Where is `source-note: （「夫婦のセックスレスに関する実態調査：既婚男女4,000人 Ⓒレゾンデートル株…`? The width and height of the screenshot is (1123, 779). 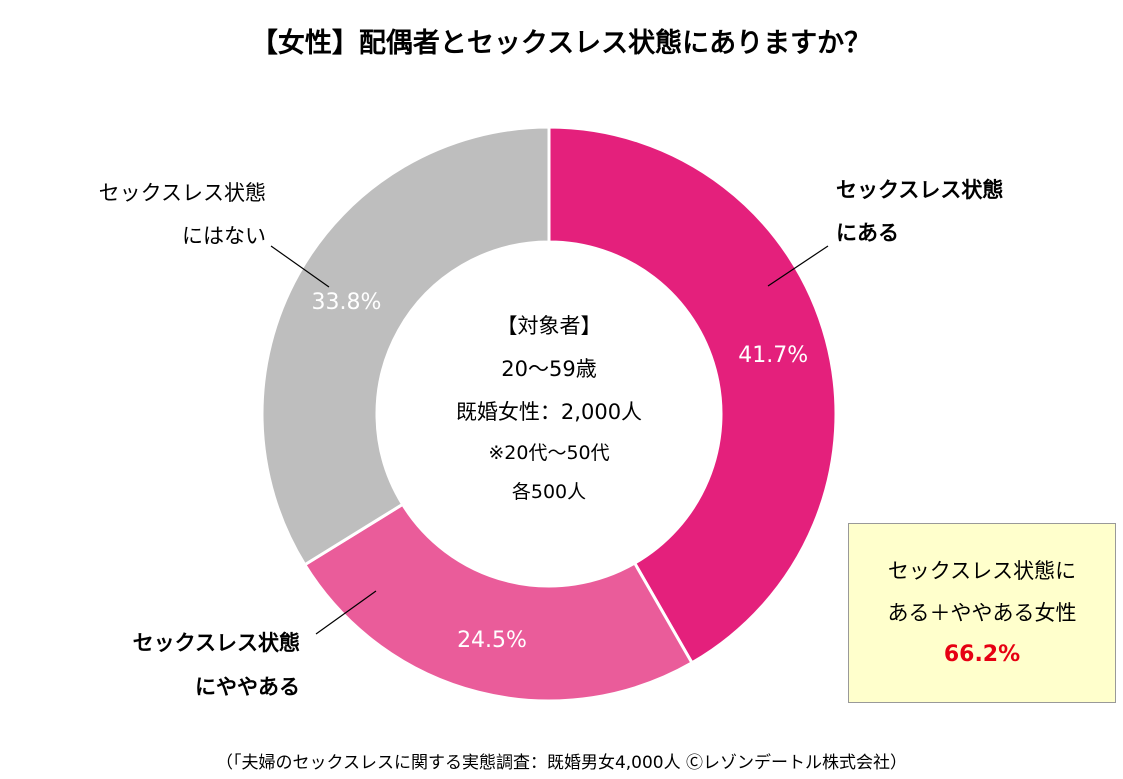 source-note: （「夫婦のセックスレスに関する実態調査：既婚男女4,000人 Ⓒレゾンデートル株… is located at coordinates (561, 763).